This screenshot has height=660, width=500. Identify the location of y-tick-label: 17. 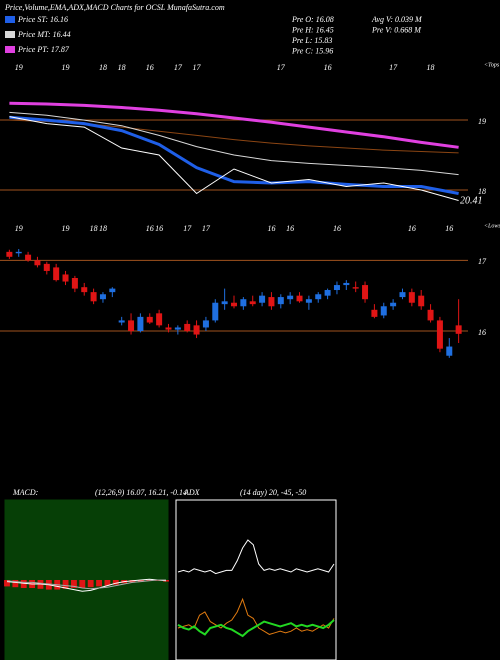
(482, 261).